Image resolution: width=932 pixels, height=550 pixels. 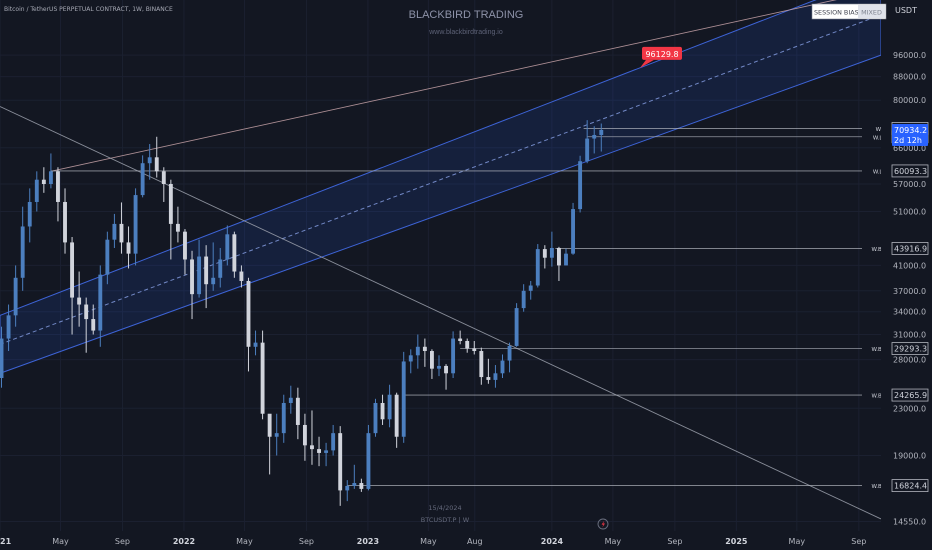 What do you see at coordinates (909, 184) in the screenshot?
I see `y-tick-label: 57000.0` at bounding box center [909, 184].